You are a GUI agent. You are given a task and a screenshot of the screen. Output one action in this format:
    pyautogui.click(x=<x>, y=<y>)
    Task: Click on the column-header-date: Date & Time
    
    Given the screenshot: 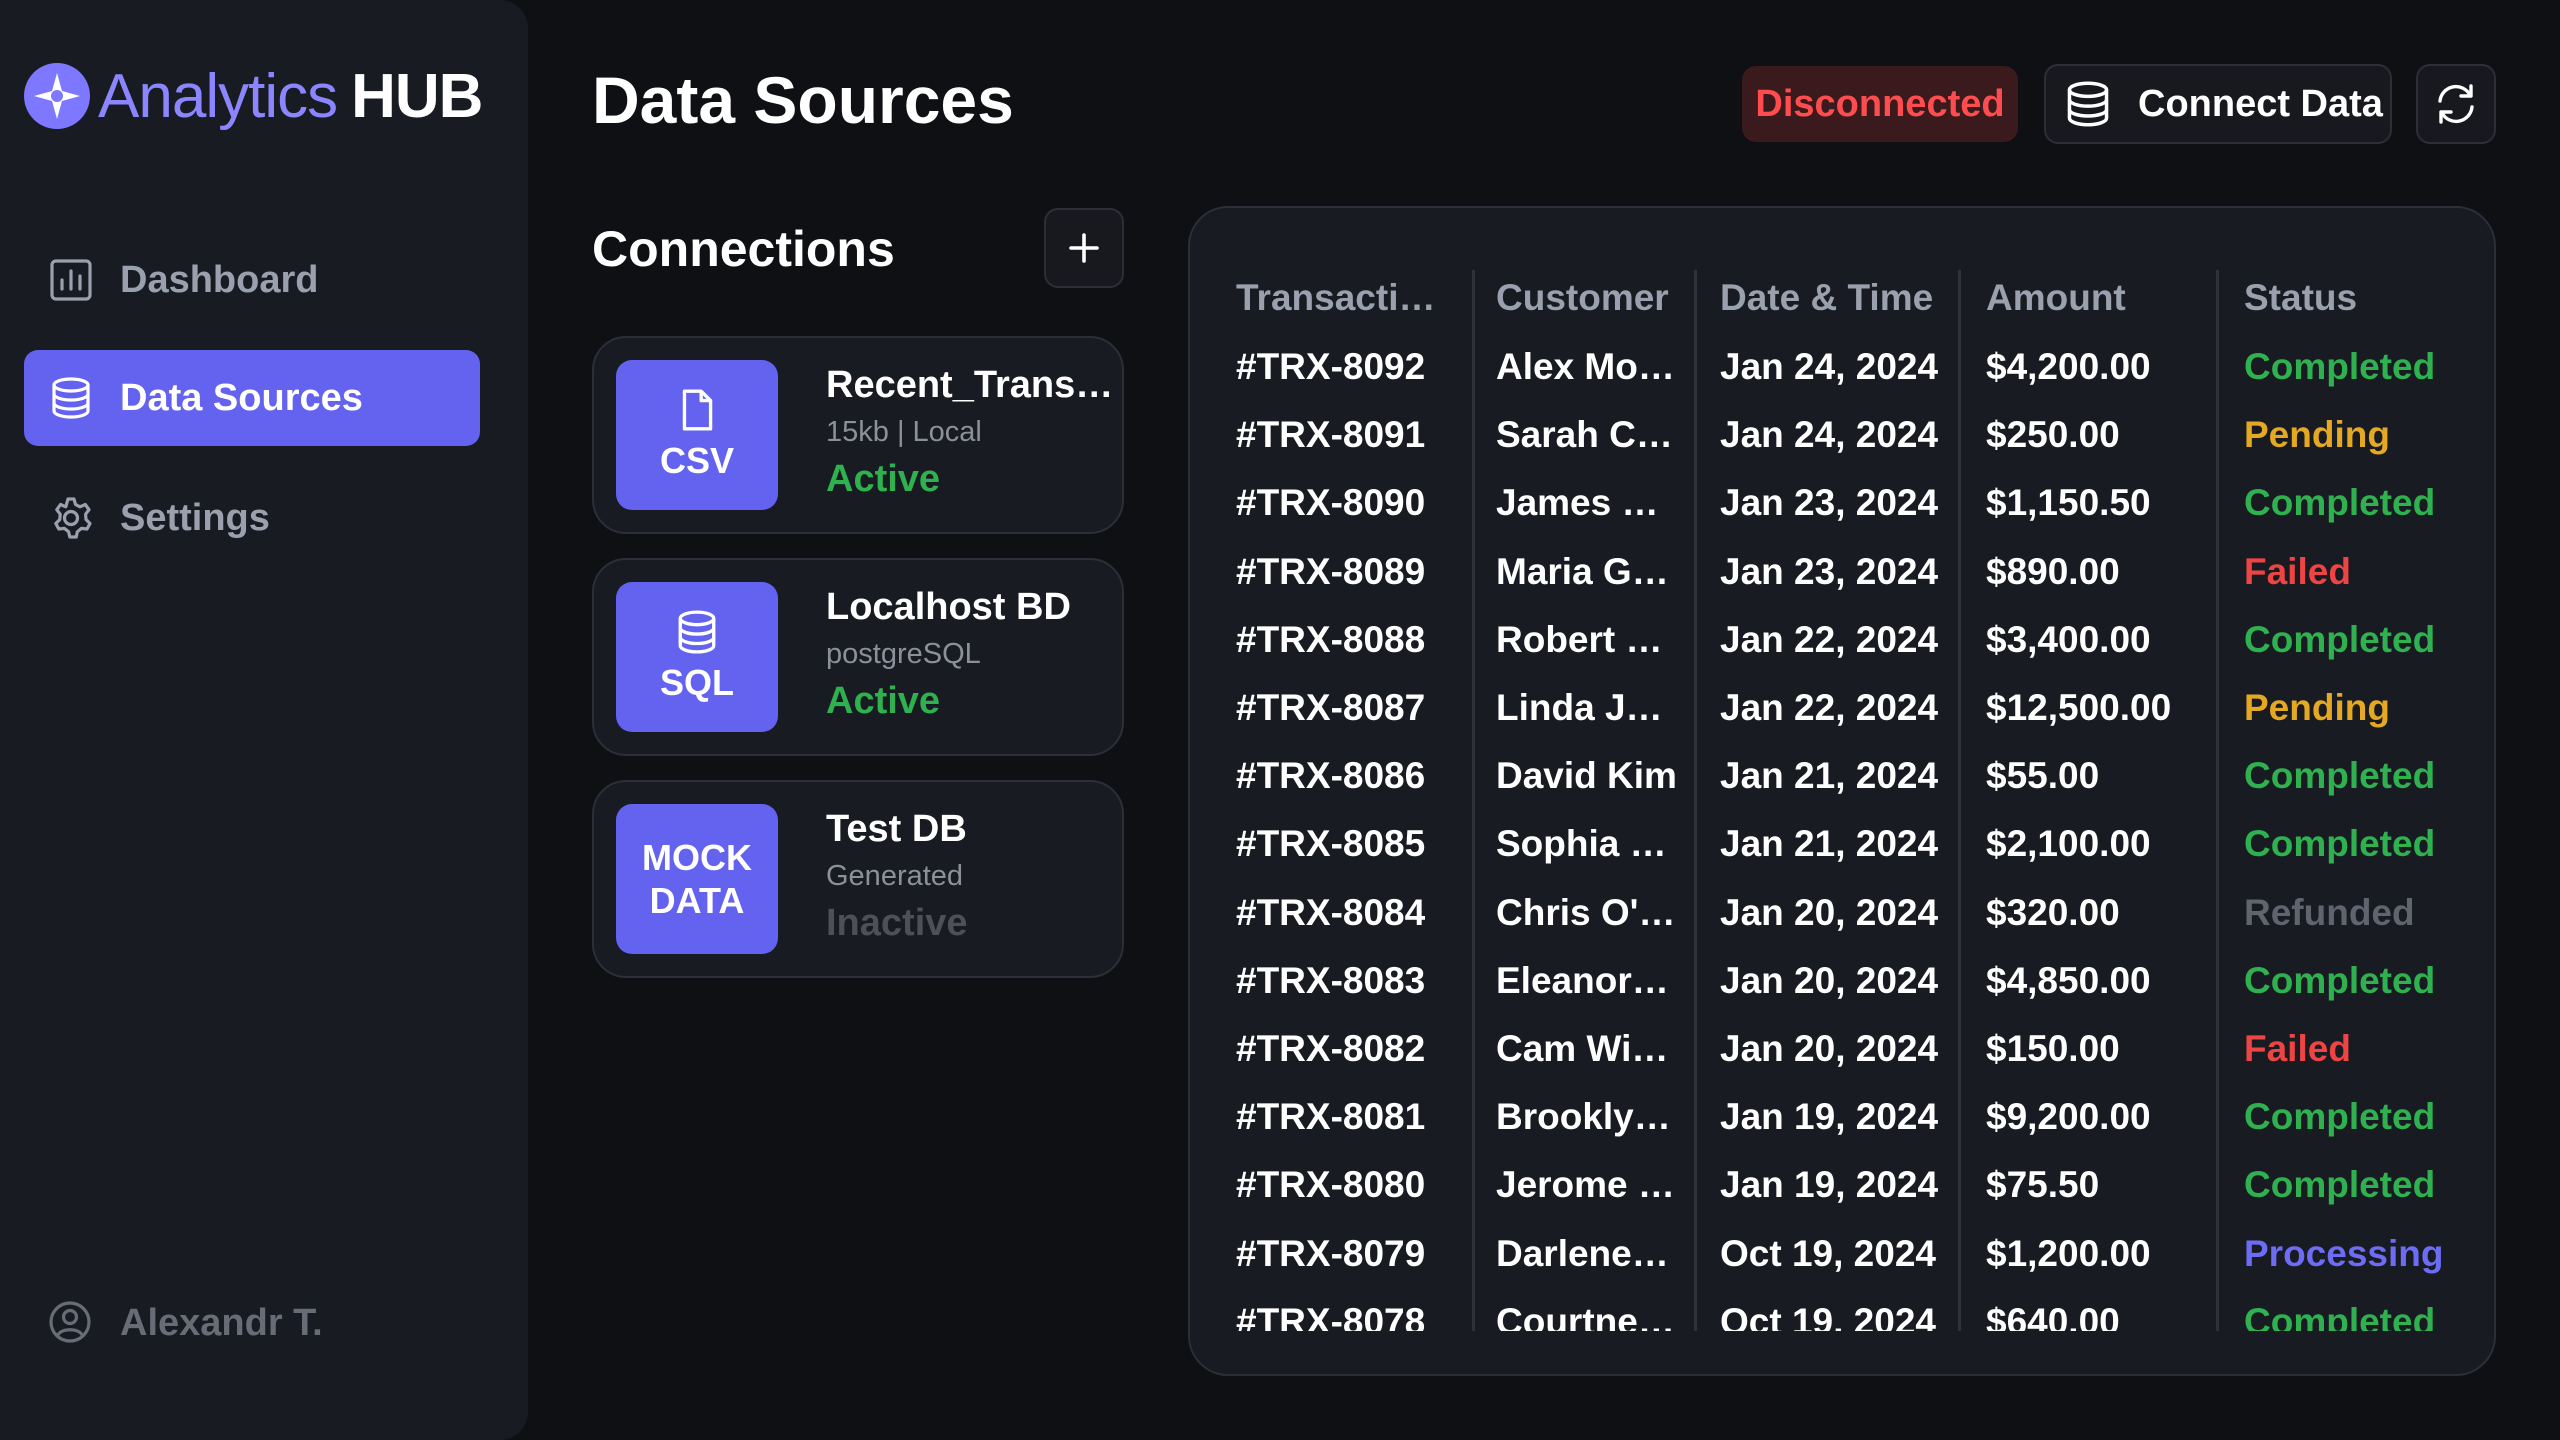 What is the action you would take?
    pyautogui.click(x=1827, y=297)
    